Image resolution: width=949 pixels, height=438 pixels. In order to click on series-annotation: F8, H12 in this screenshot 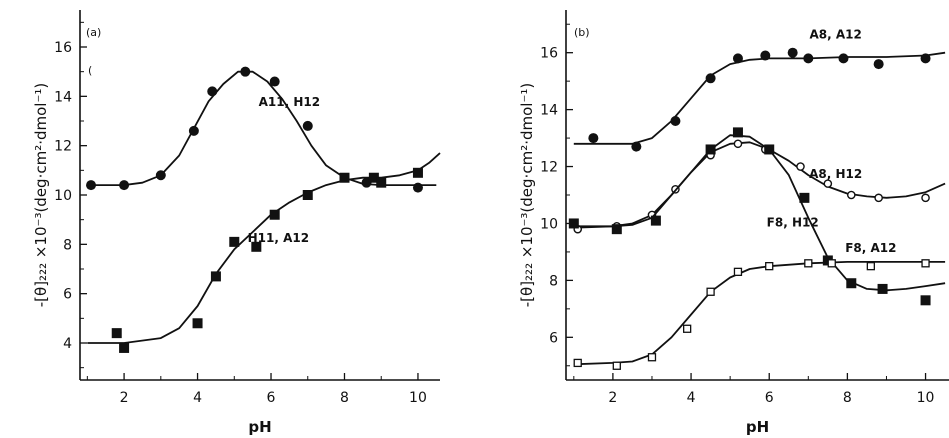, I will do `click(793, 222)`.